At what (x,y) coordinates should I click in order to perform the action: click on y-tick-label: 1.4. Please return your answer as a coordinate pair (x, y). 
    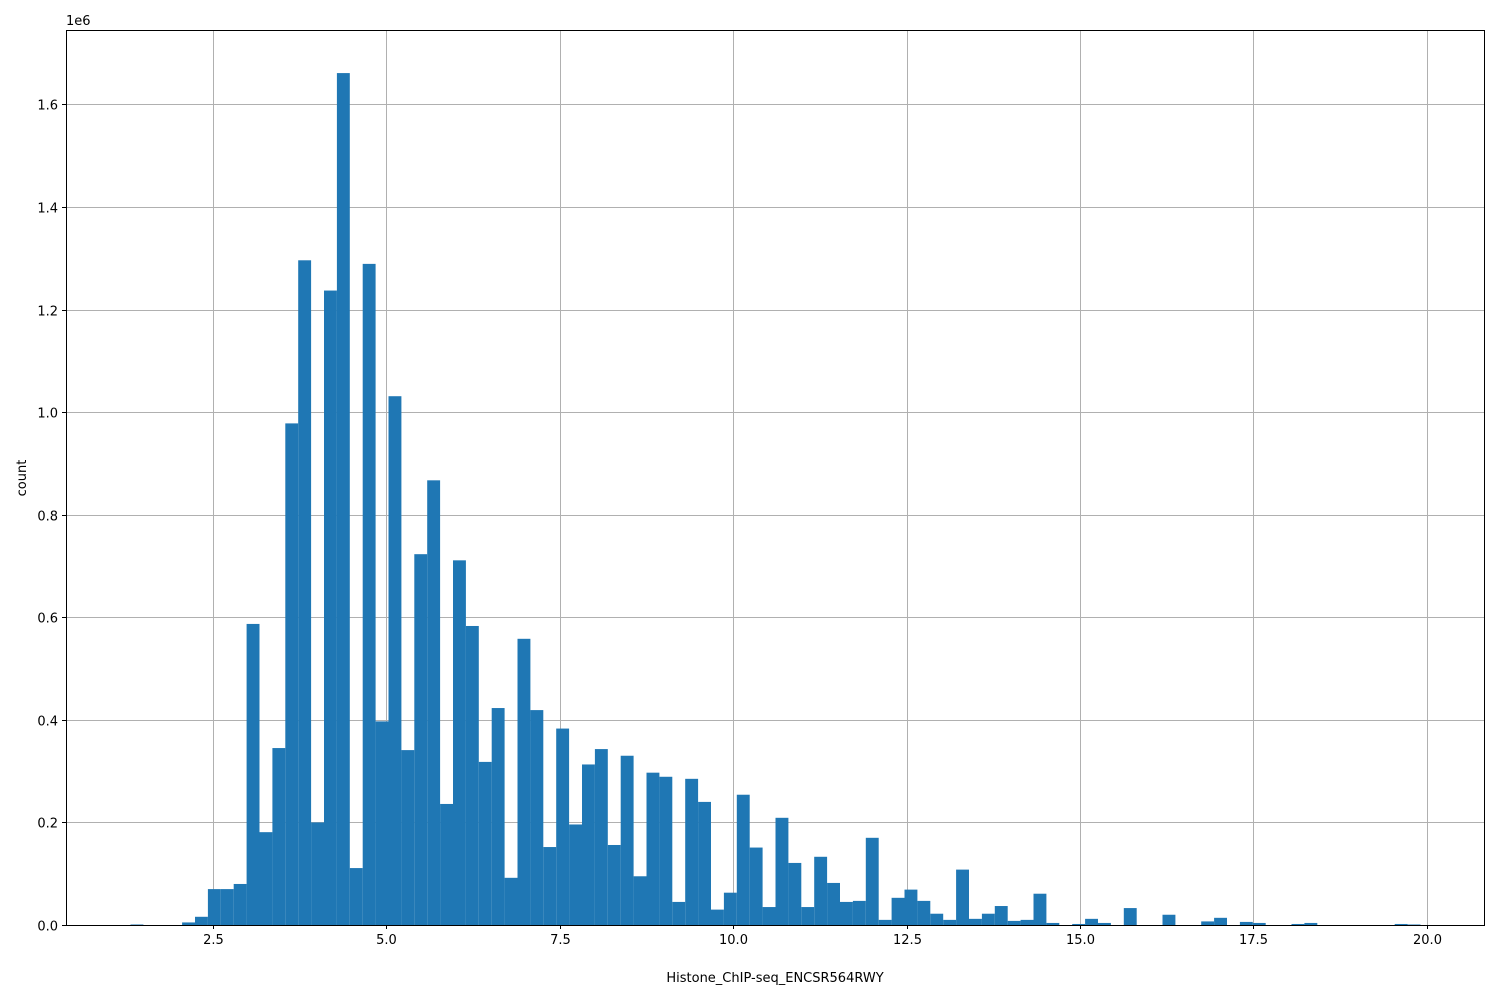
    Looking at the image, I should click on (47, 209).